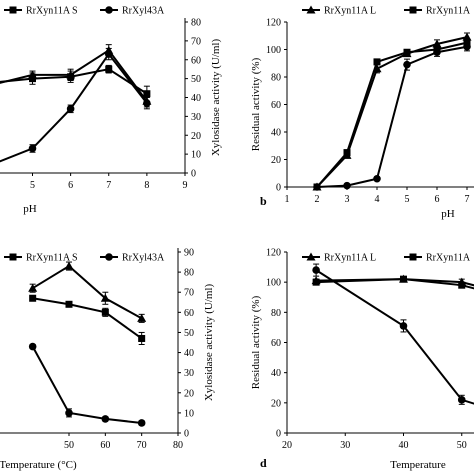  I want to click on legend-label: RrXyn11A, so click(448, 11).